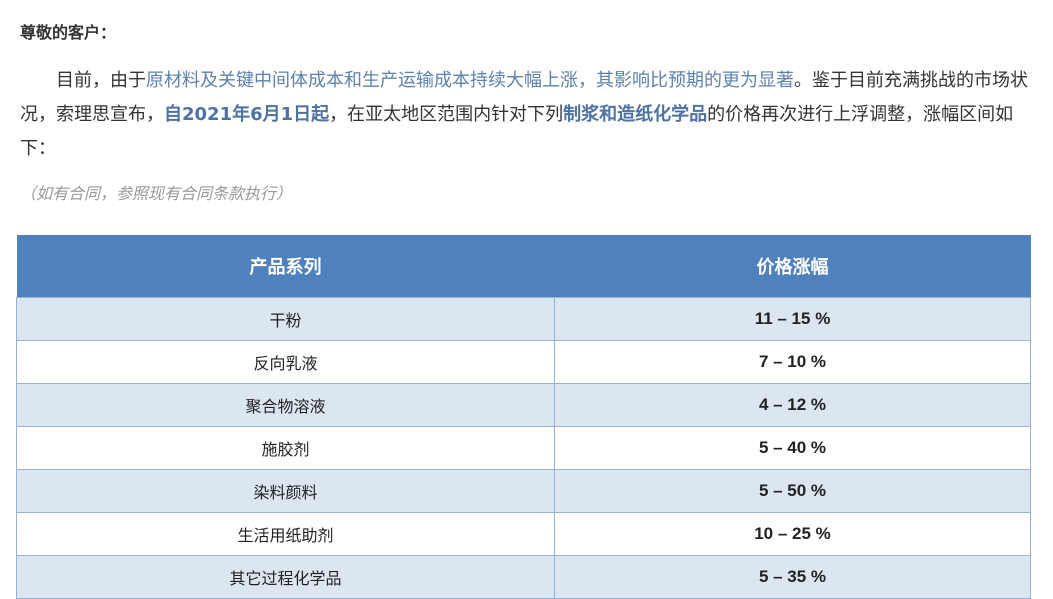  Describe the element at coordinates (792, 266) in the screenshot. I see `header-increase: 价格涨幅` at that location.